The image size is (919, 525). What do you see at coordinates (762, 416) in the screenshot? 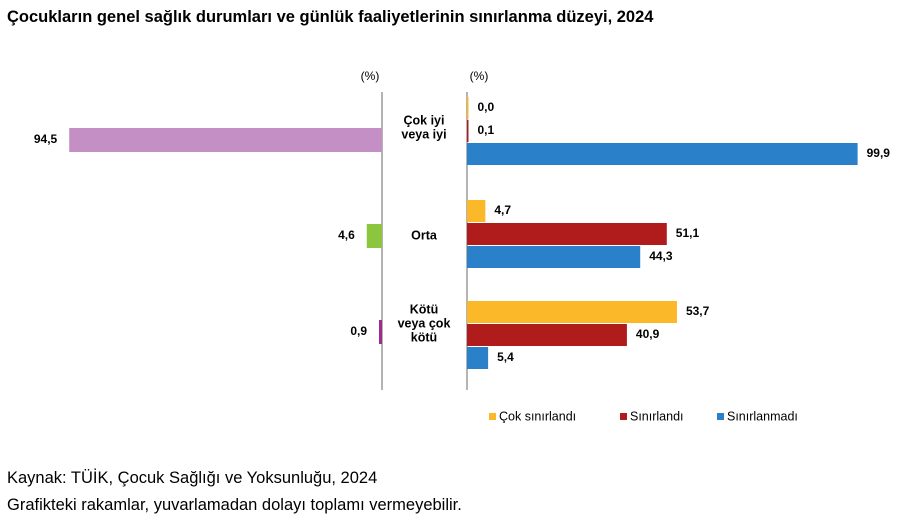
I see `legend-label-3: Sınırlanmadı` at bounding box center [762, 416].